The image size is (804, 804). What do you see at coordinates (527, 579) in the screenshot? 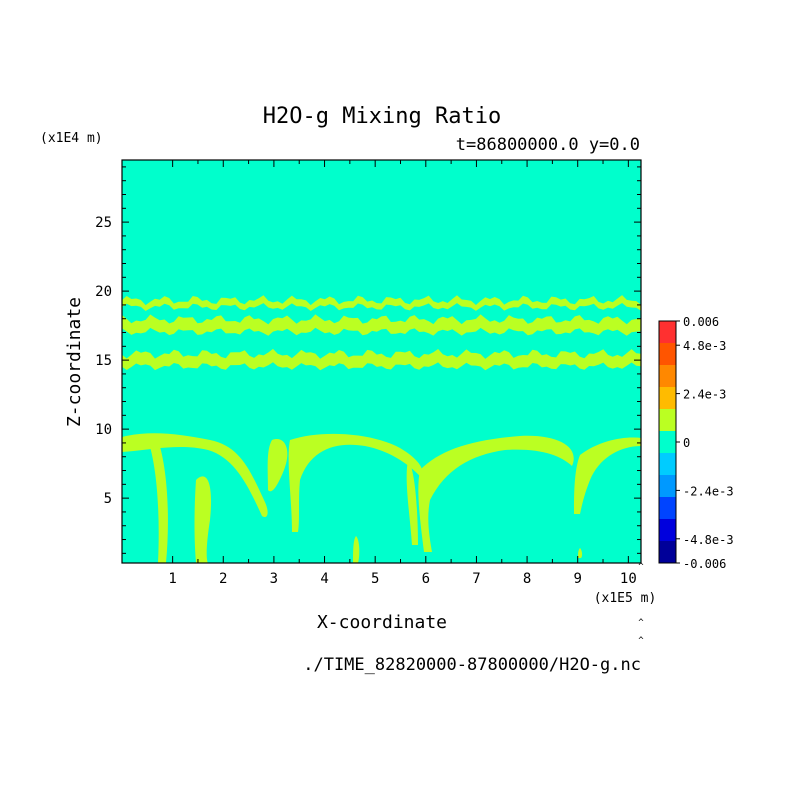
I see `x-tick-label: 8` at bounding box center [527, 579].